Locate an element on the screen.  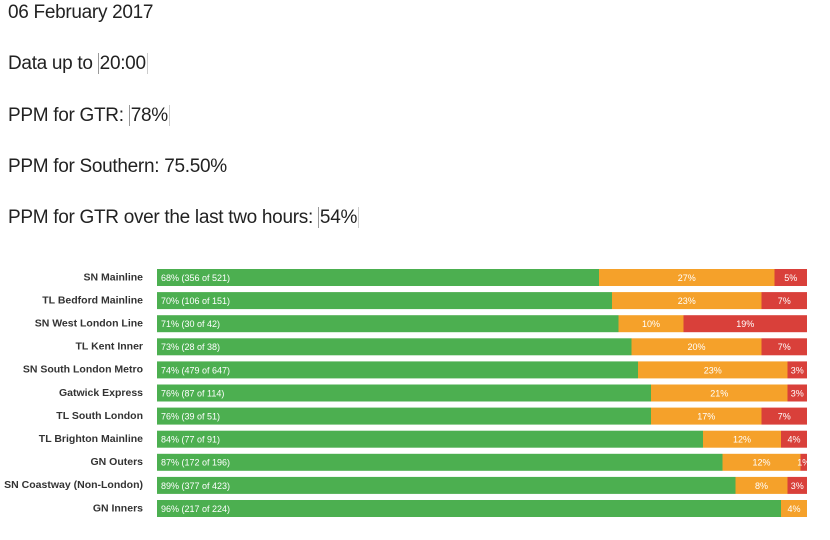
category-label: TL South London is located at coordinates (99, 416).